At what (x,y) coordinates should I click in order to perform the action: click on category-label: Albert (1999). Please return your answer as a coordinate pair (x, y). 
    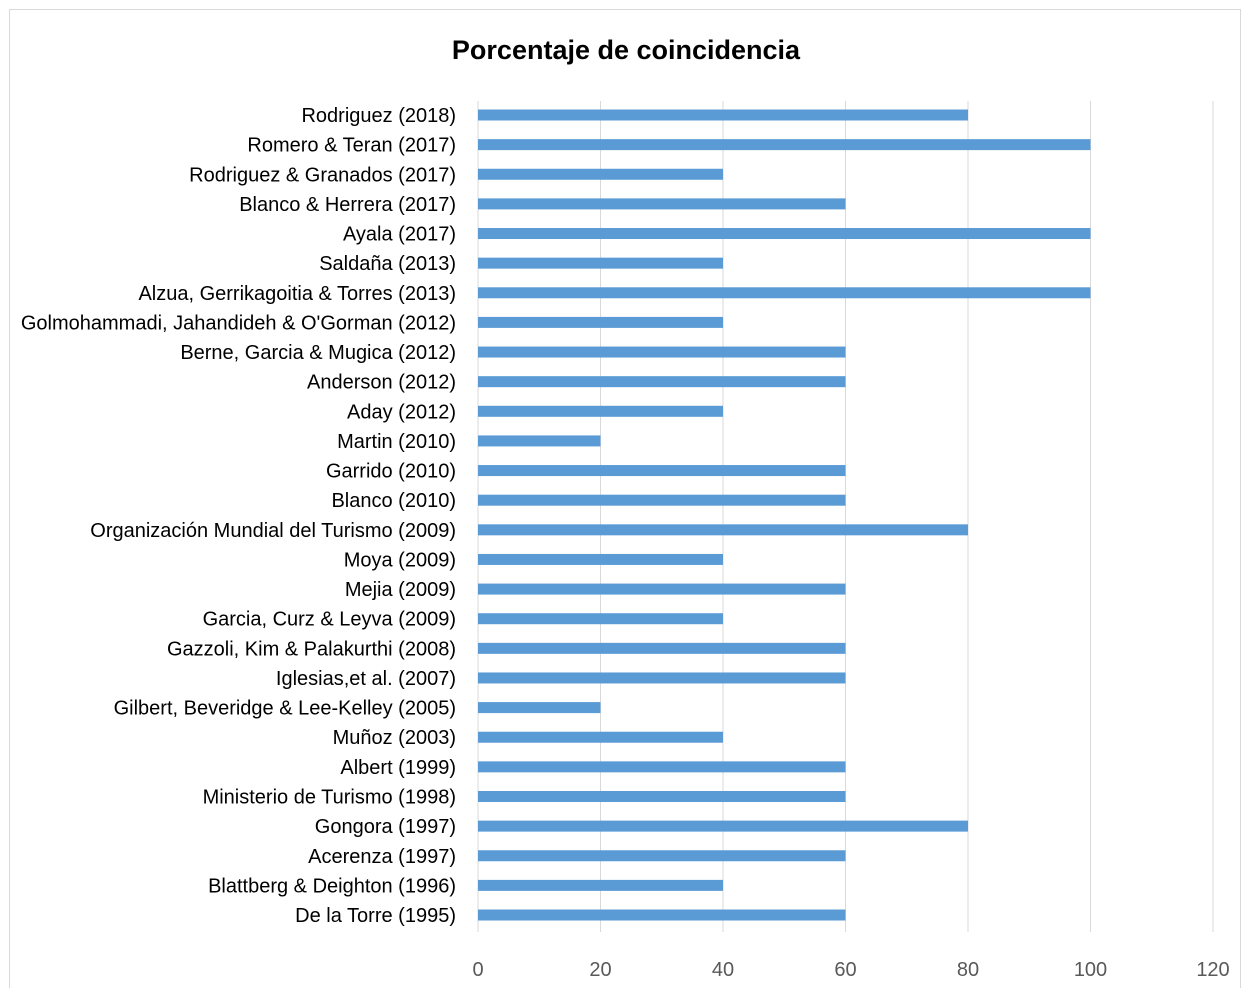
    Looking at the image, I should click on (398, 768).